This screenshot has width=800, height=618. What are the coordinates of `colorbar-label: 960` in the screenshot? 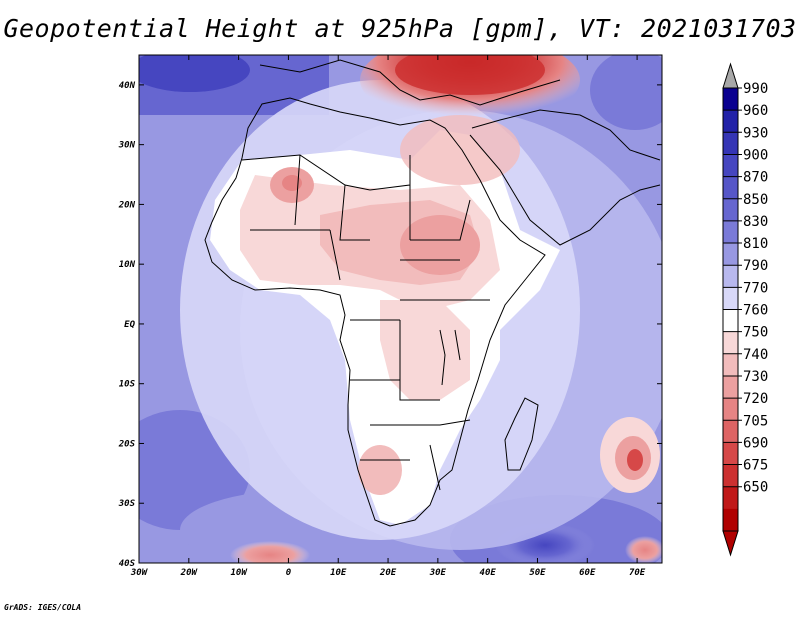 It's located at (755, 111).